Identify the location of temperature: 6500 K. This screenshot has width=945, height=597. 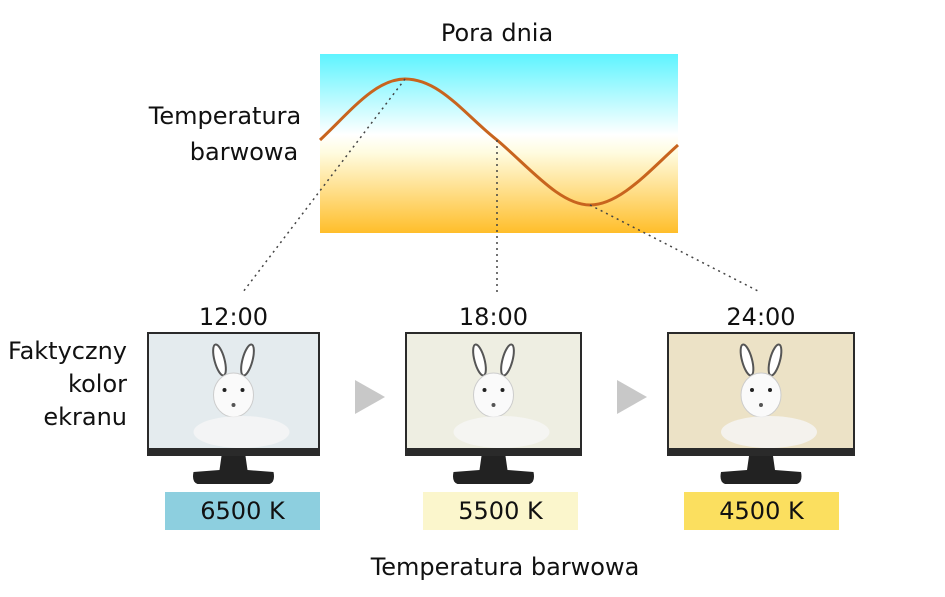
(243, 511).